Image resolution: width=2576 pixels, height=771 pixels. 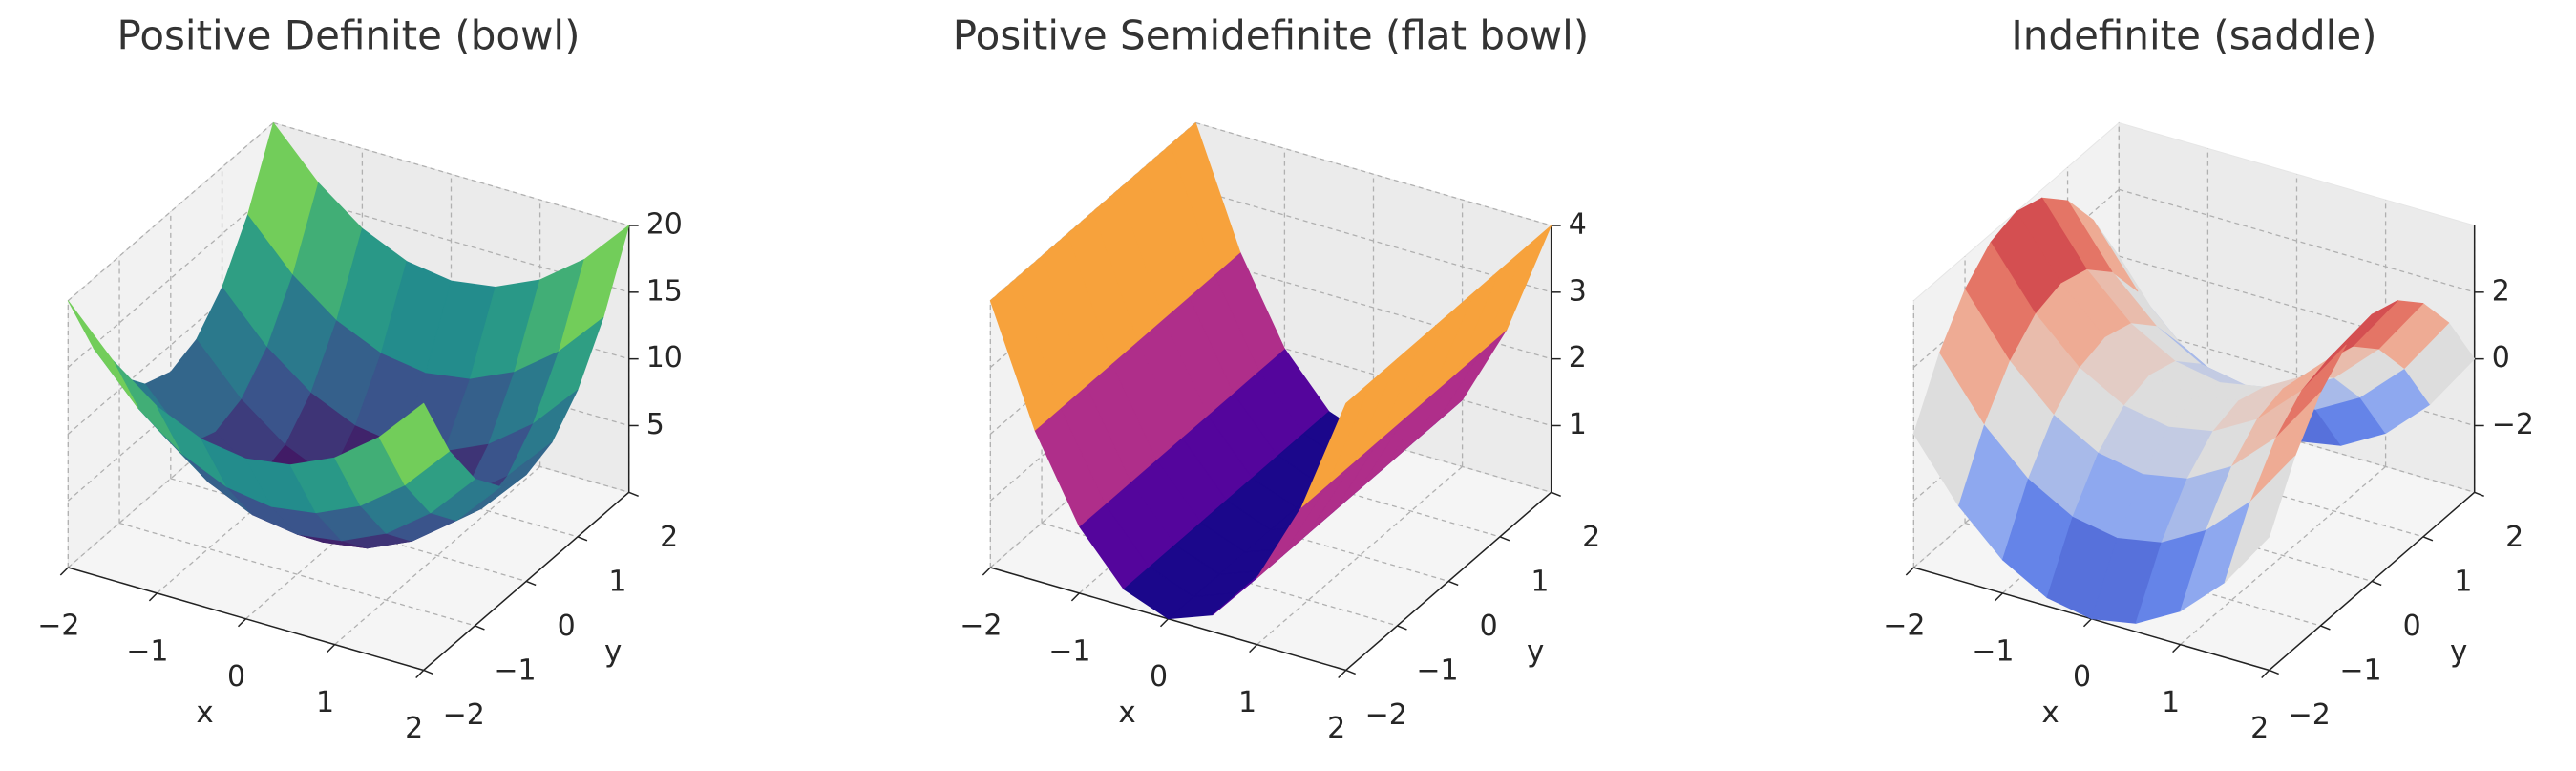 What do you see at coordinates (1578, 424) in the screenshot?
I see `z-tick-label: 1` at bounding box center [1578, 424].